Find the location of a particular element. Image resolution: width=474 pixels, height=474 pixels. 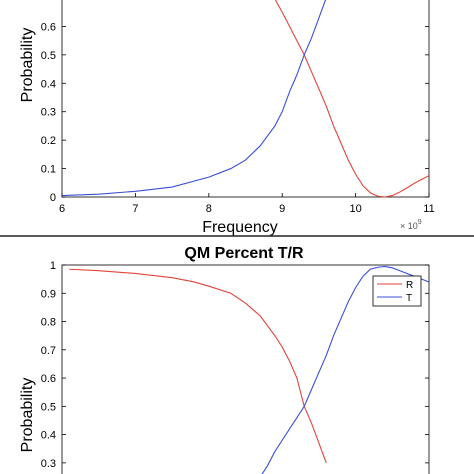

x-multiplier: × 10⁹ is located at coordinates (411, 225).